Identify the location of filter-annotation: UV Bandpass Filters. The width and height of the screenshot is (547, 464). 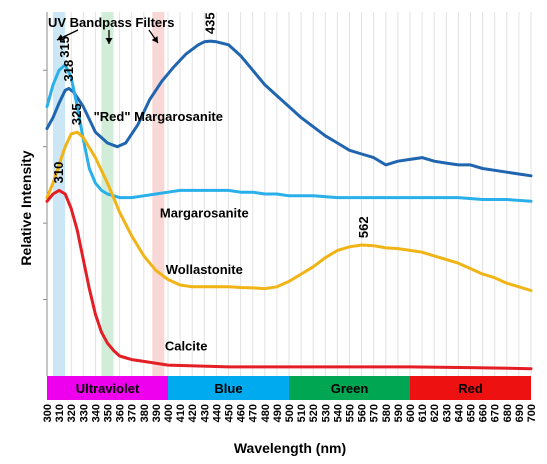
(111, 29).